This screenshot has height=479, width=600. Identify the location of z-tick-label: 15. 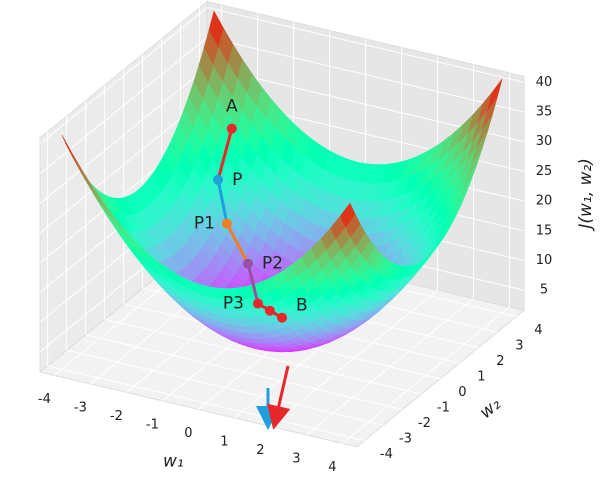
(544, 230).